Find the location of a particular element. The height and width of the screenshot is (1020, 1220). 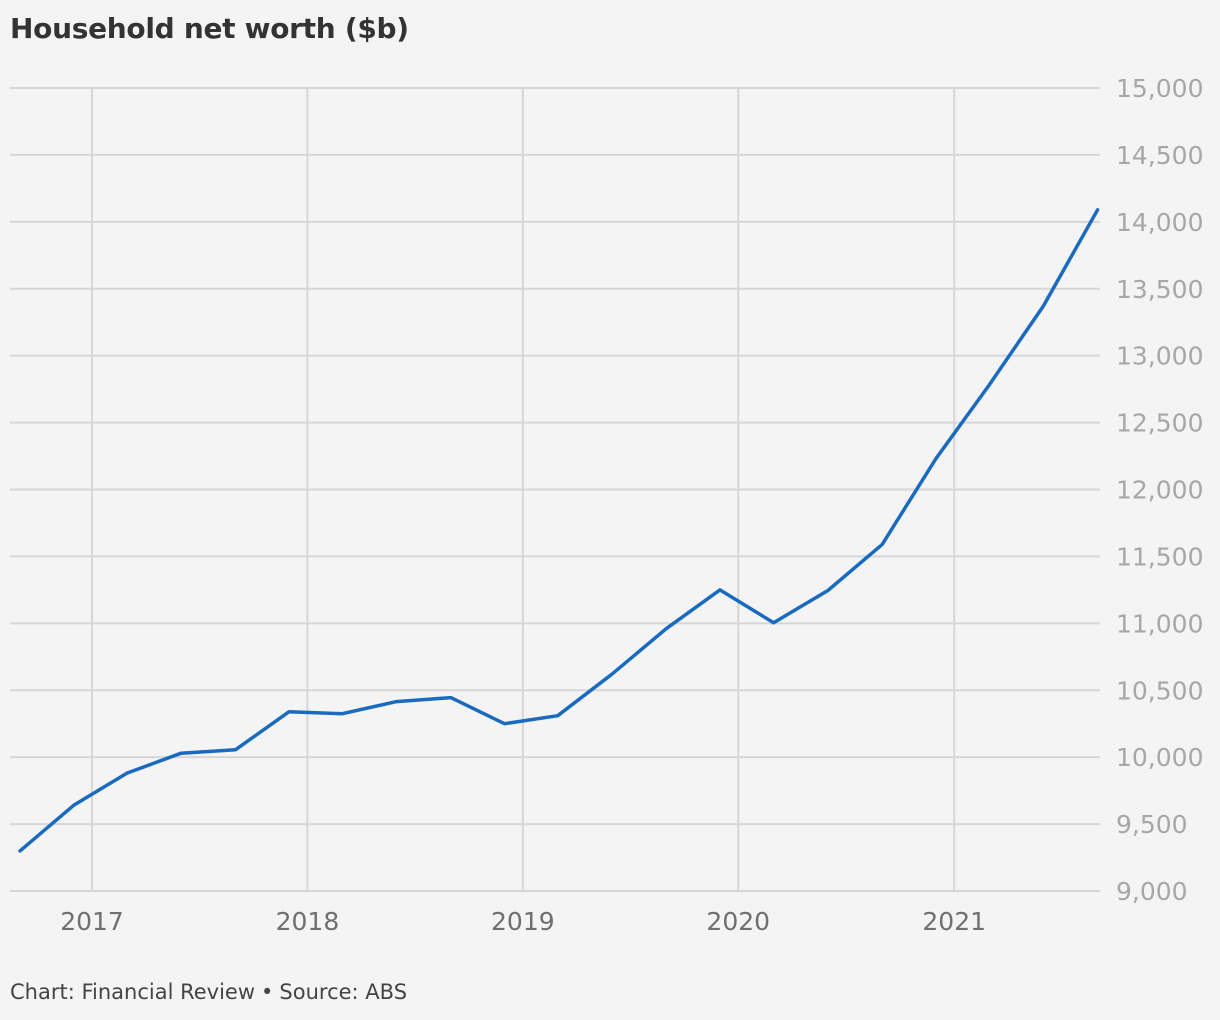

y-tick-label: 13,000 is located at coordinates (1159, 356).